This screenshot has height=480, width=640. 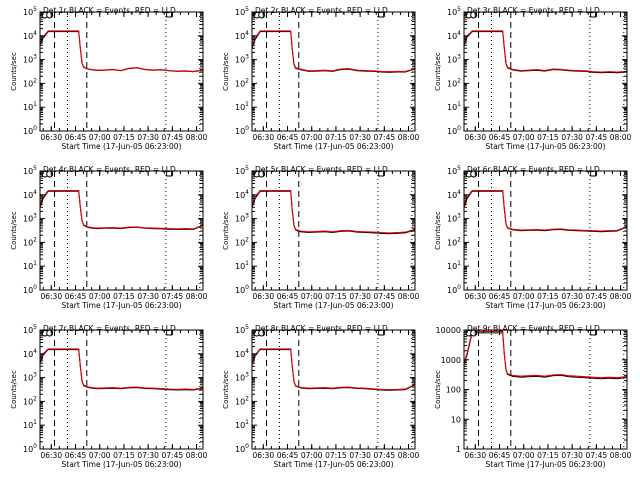 What do you see at coordinates (109, 169) in the screenshot?
I see `panel-title: Det 4r BLACK = Events, RED = LLD` at bounding box center [109, 169].